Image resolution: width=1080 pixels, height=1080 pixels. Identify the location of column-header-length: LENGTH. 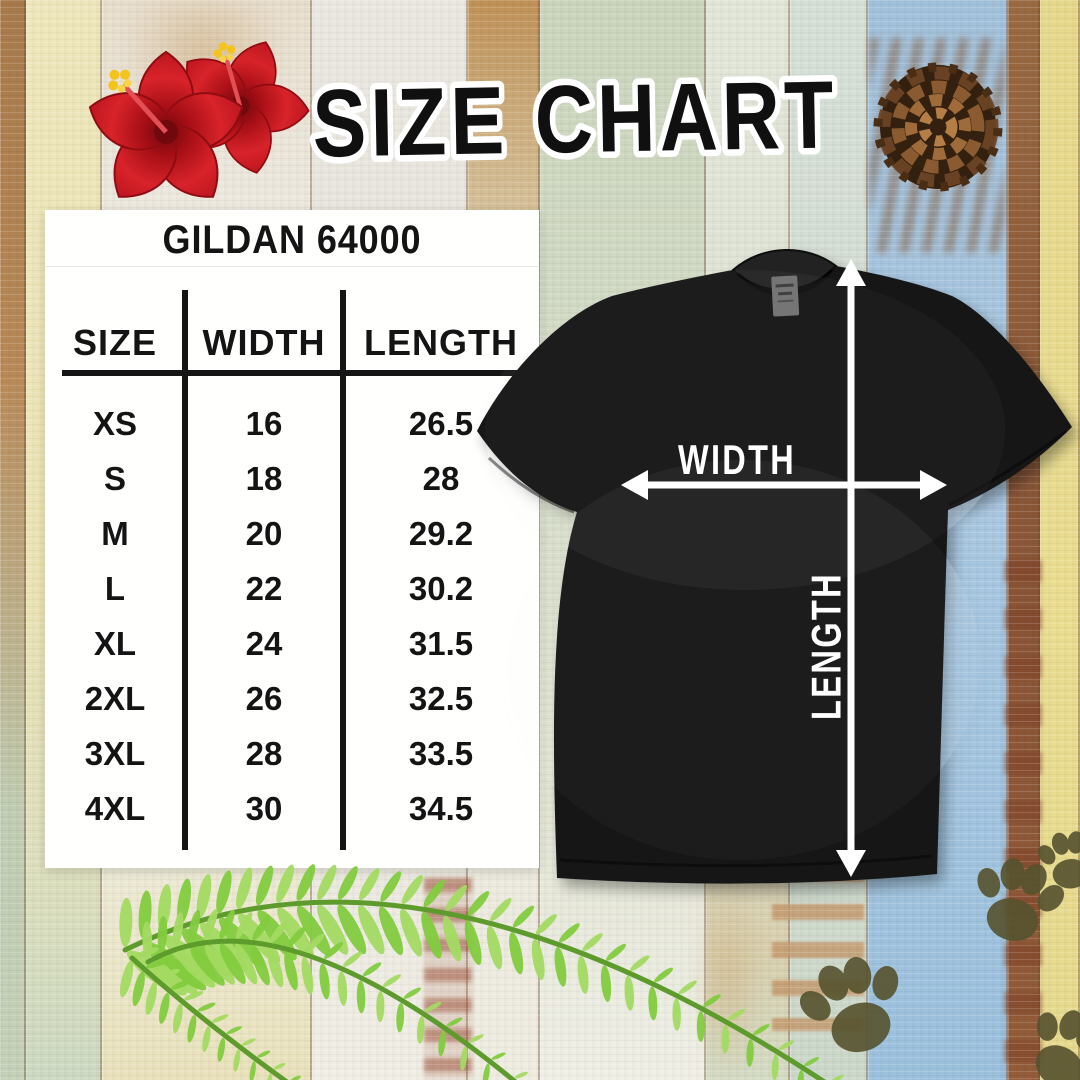
(441, 342).